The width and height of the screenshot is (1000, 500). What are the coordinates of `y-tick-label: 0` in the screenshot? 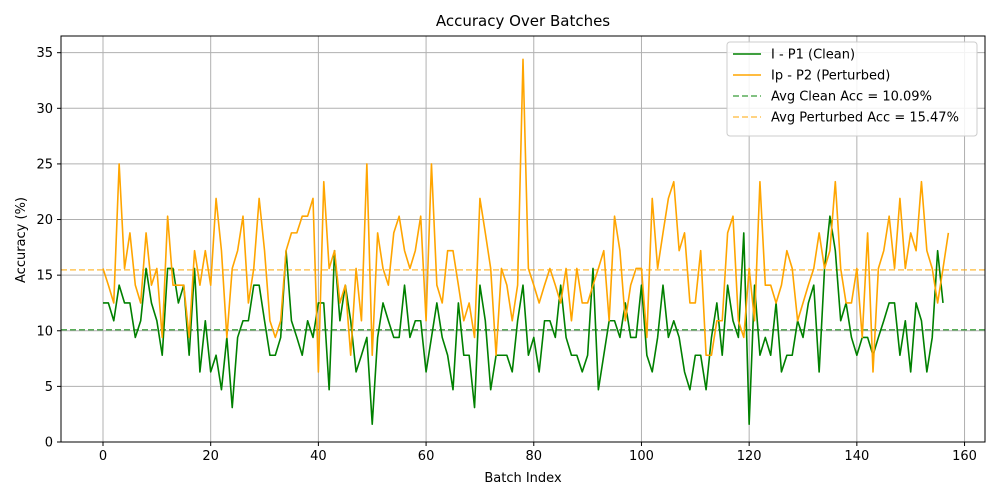 It's located at (49, 443).